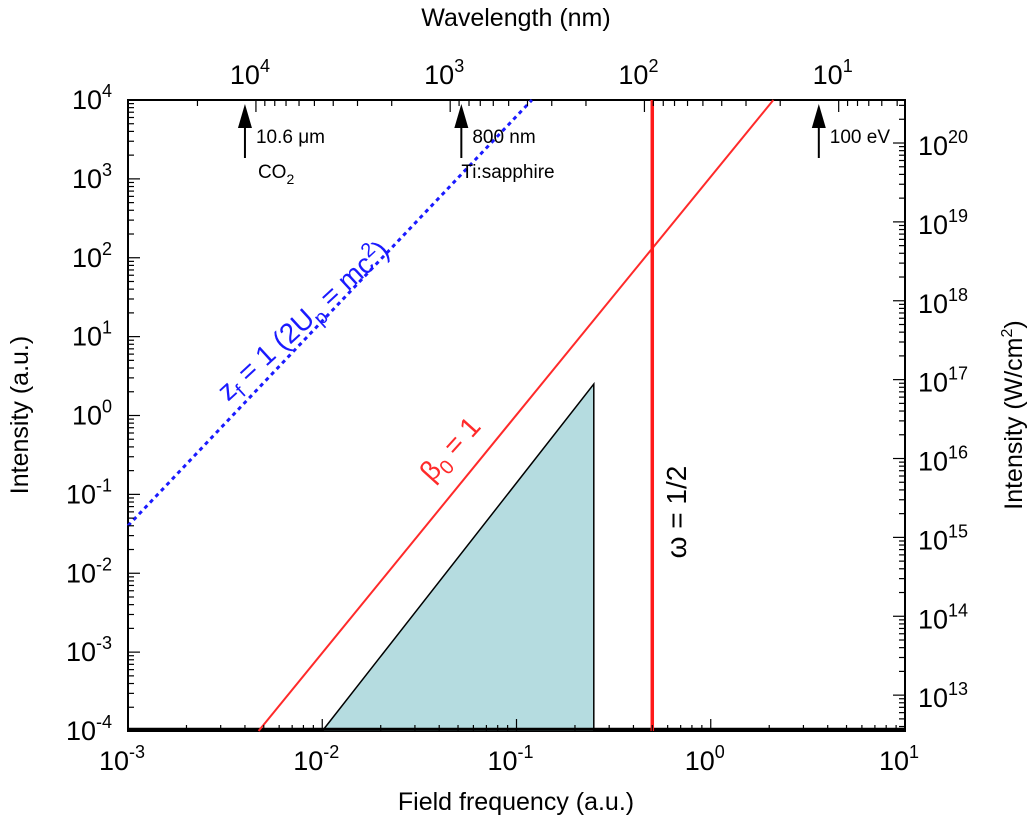  I want to click on right-tick-label: 1020, so click(943, 144).